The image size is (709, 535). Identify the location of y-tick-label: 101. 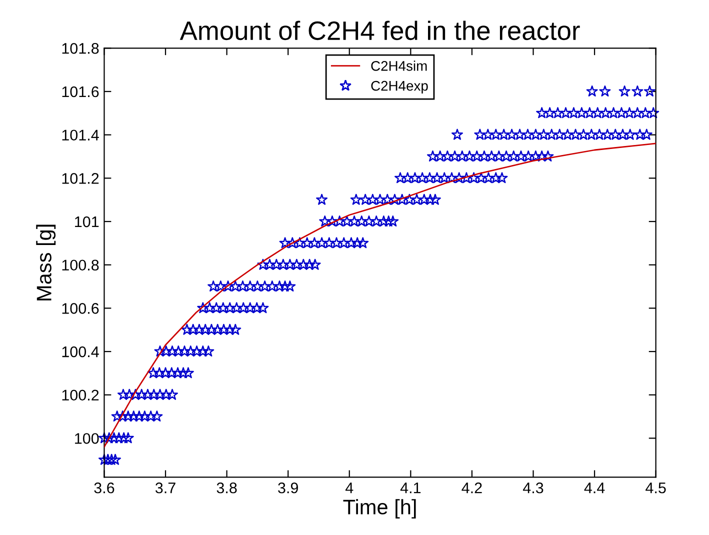
(87, 222).